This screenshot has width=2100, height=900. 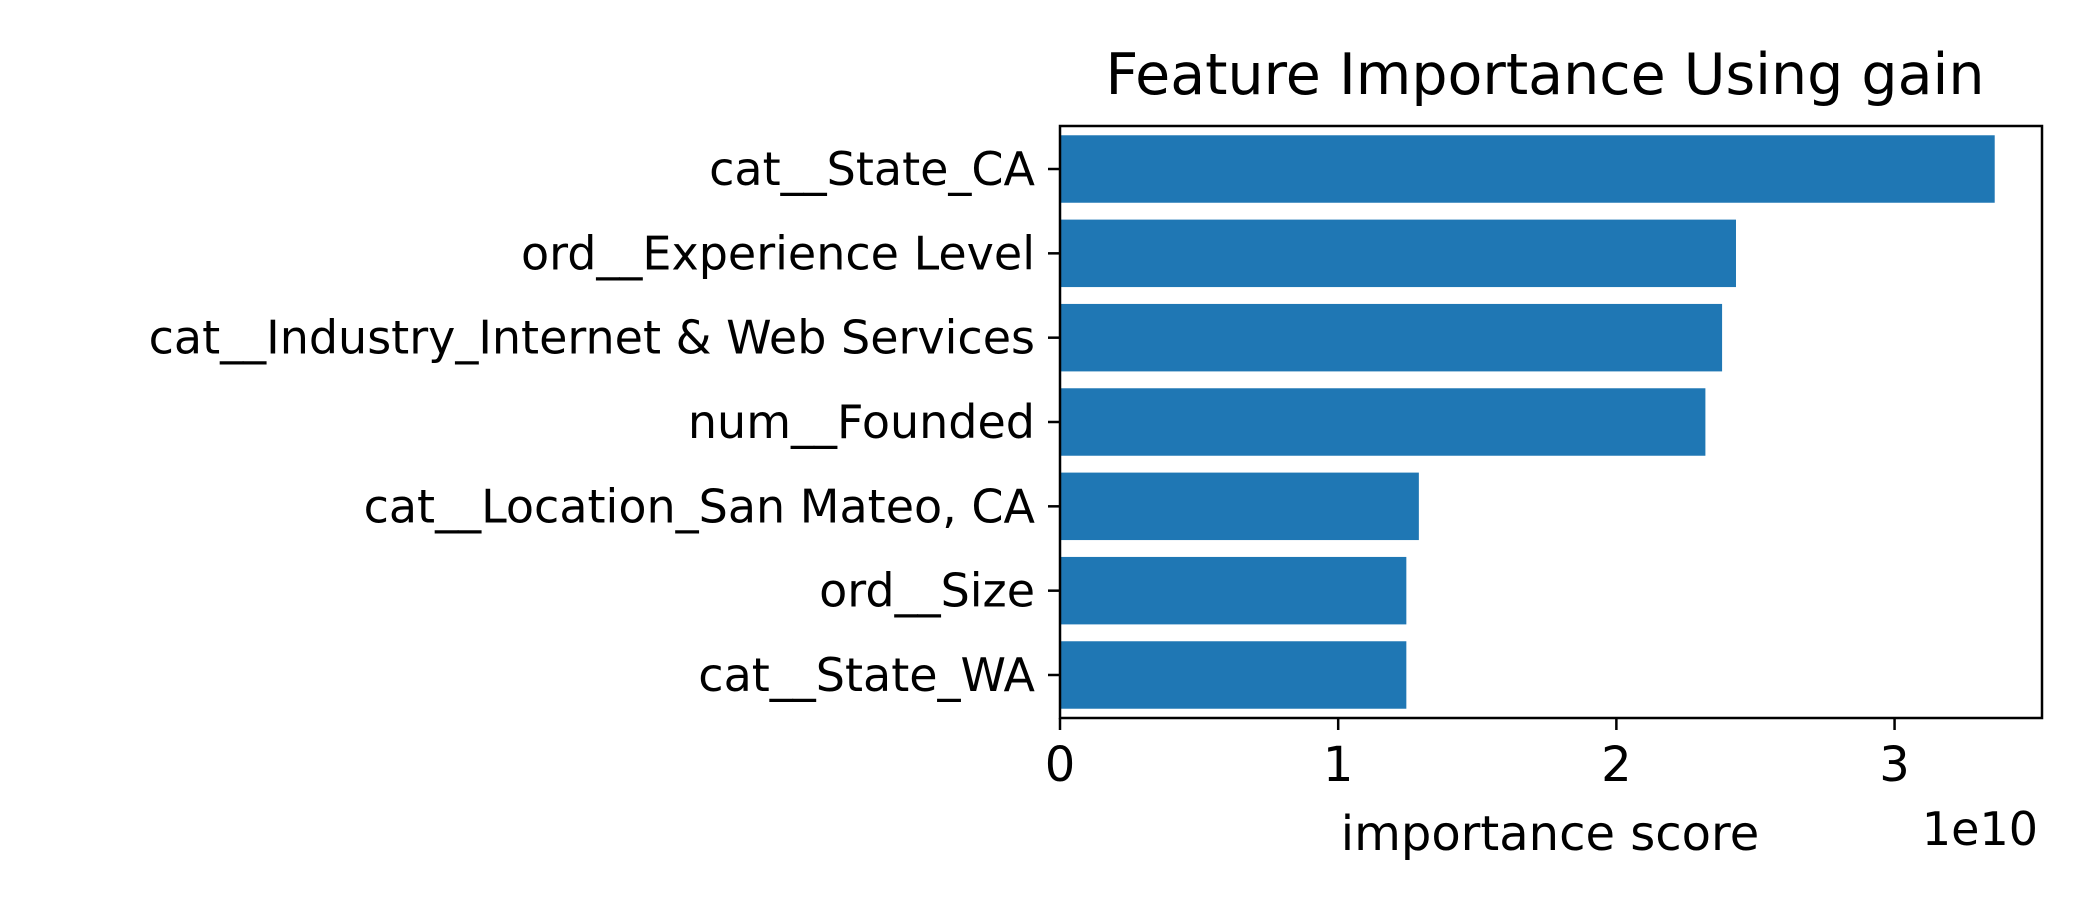 What do you see at coordinates (592, 338) in the screenshot?
I see `y-tick-label: cat__Industry_Internet & Web Services` at bounding box center [592, 338].